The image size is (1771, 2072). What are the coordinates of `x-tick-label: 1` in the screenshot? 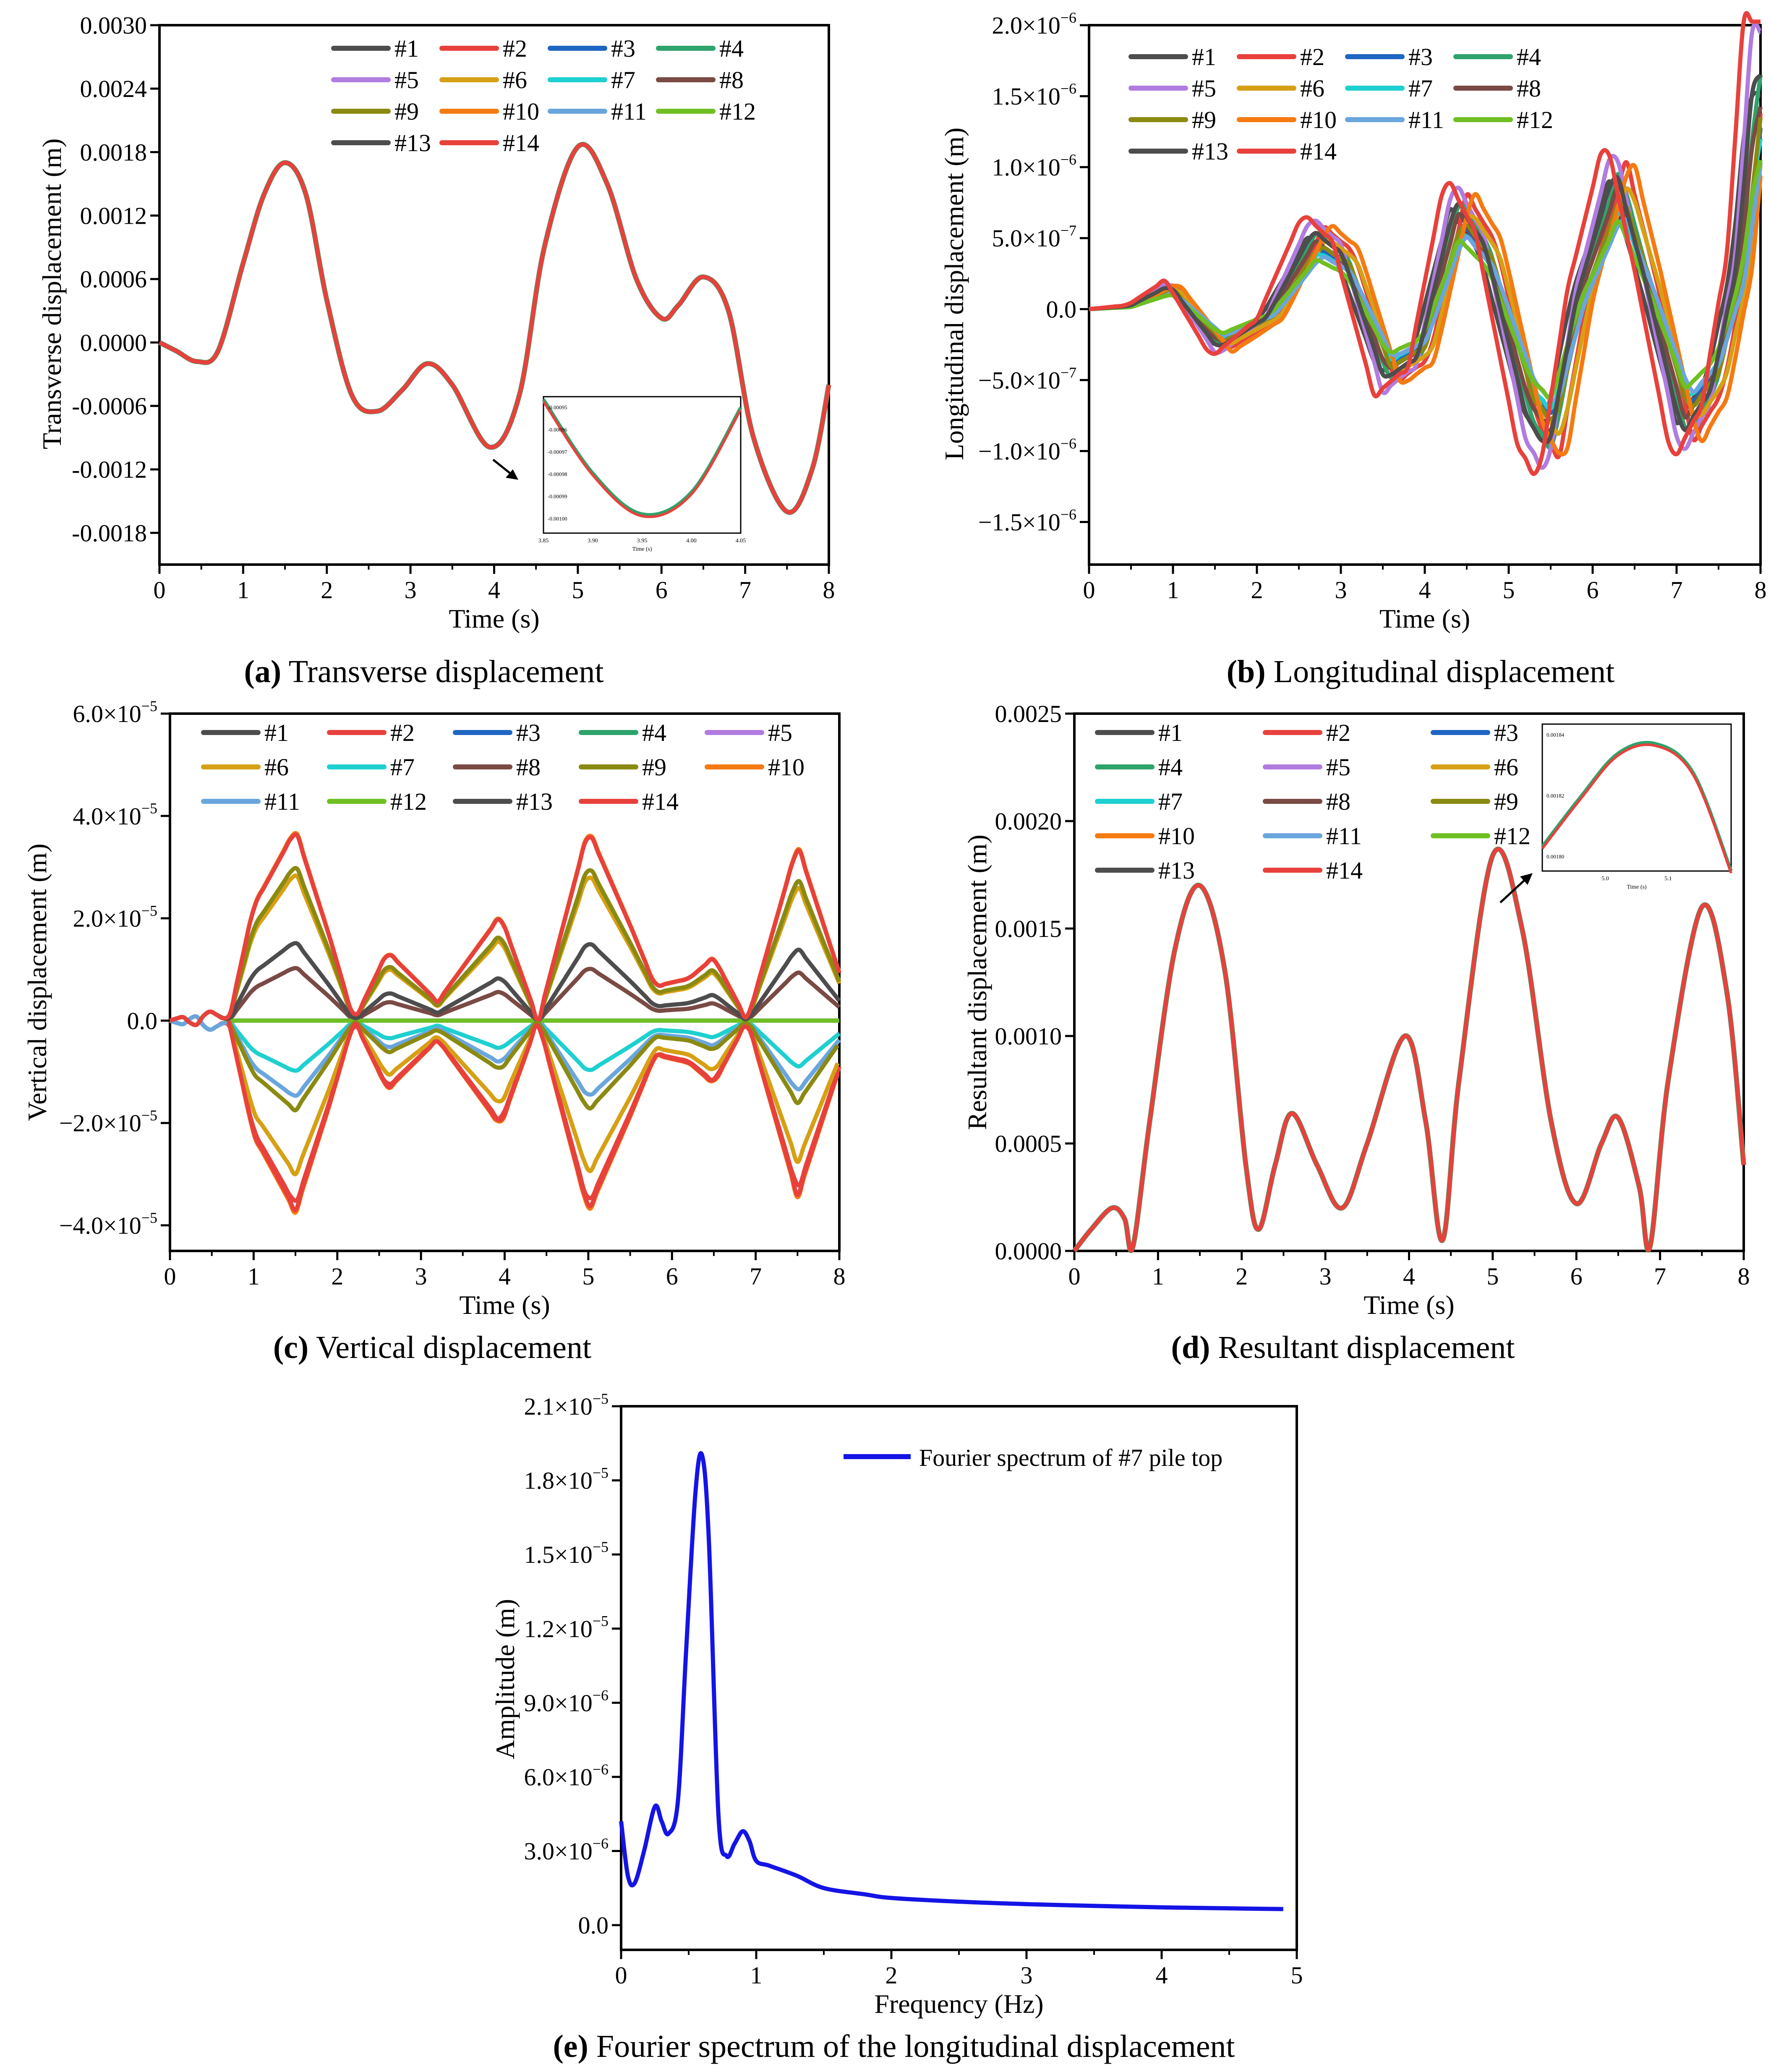 It's located at (1158, 1276).